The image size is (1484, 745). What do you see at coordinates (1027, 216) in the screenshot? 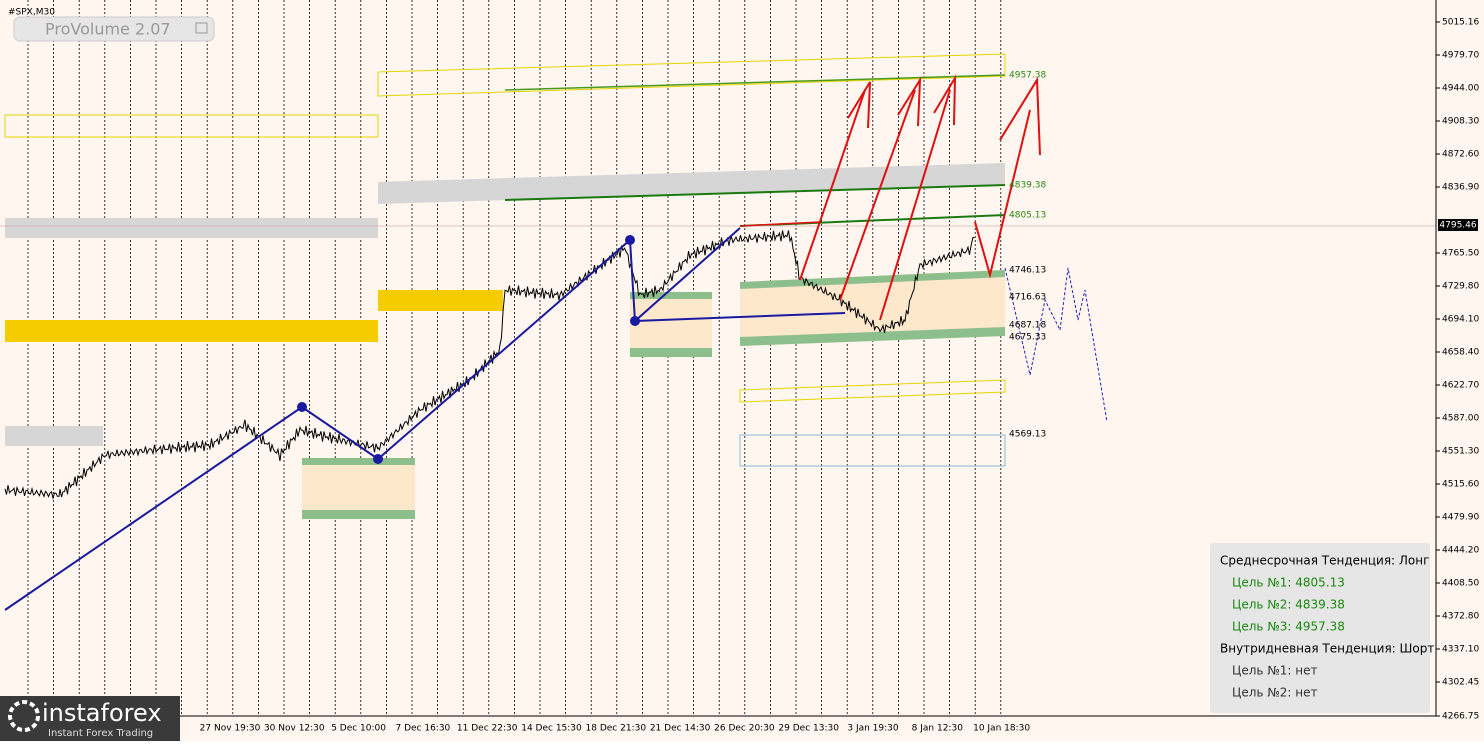
I see `level-label: 4805.13` at bounding box center [1027, 216].